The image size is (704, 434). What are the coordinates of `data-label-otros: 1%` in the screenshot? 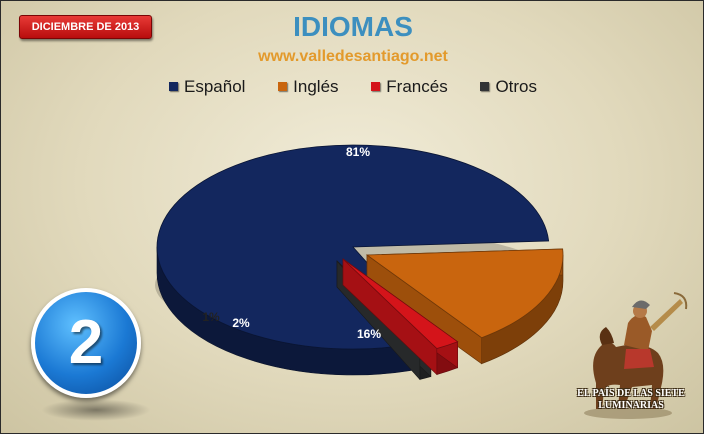 It's located at (211, 317).